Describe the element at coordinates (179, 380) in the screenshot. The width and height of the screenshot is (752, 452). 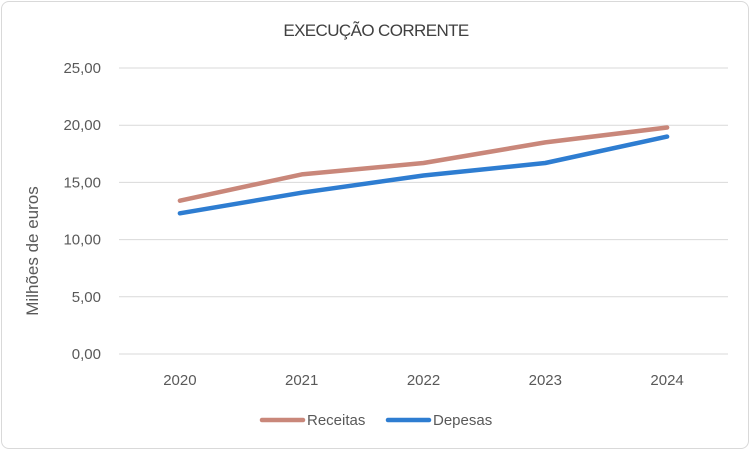
I see `x-tick-label: 2020` at that location.